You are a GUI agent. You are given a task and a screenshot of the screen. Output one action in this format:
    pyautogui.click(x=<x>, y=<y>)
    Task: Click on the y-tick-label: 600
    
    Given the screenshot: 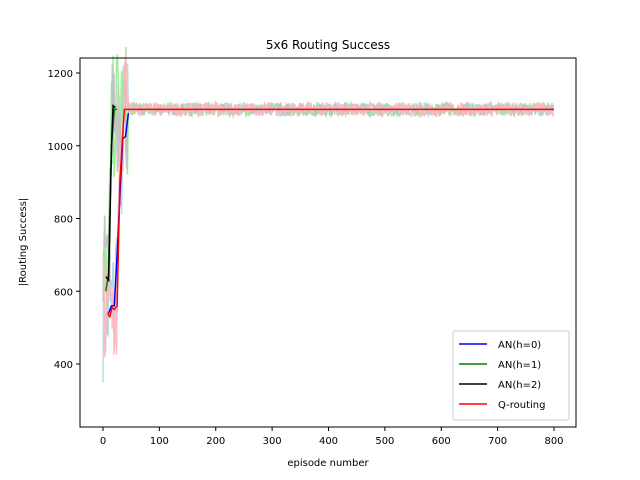 What is the action you would take?
    pyautogui.click(x=63, y=292)
    